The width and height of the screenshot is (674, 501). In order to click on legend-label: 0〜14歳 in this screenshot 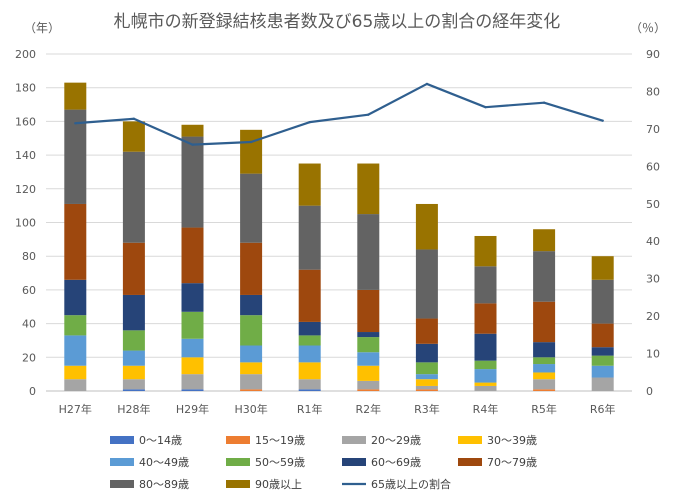, I will do `click(160, 440)`.